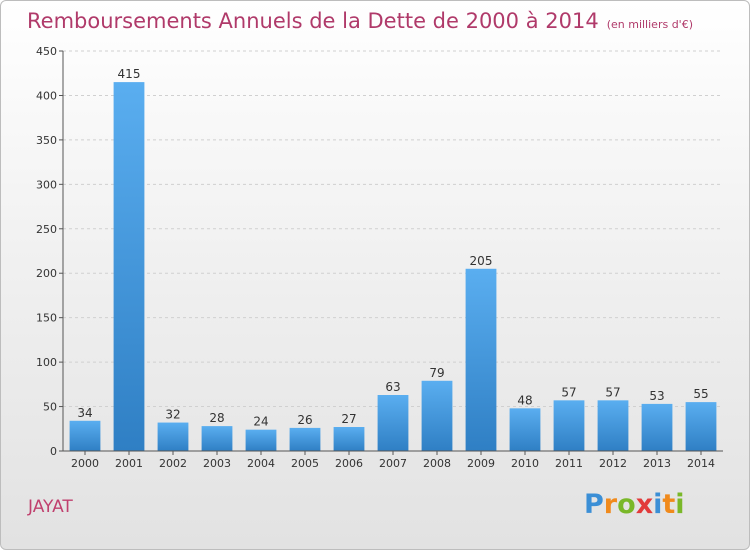 The width and height of the screenshot is (750, 550). I want to click on chart-subtitle: (en milliers d'€), so click(649, 24).